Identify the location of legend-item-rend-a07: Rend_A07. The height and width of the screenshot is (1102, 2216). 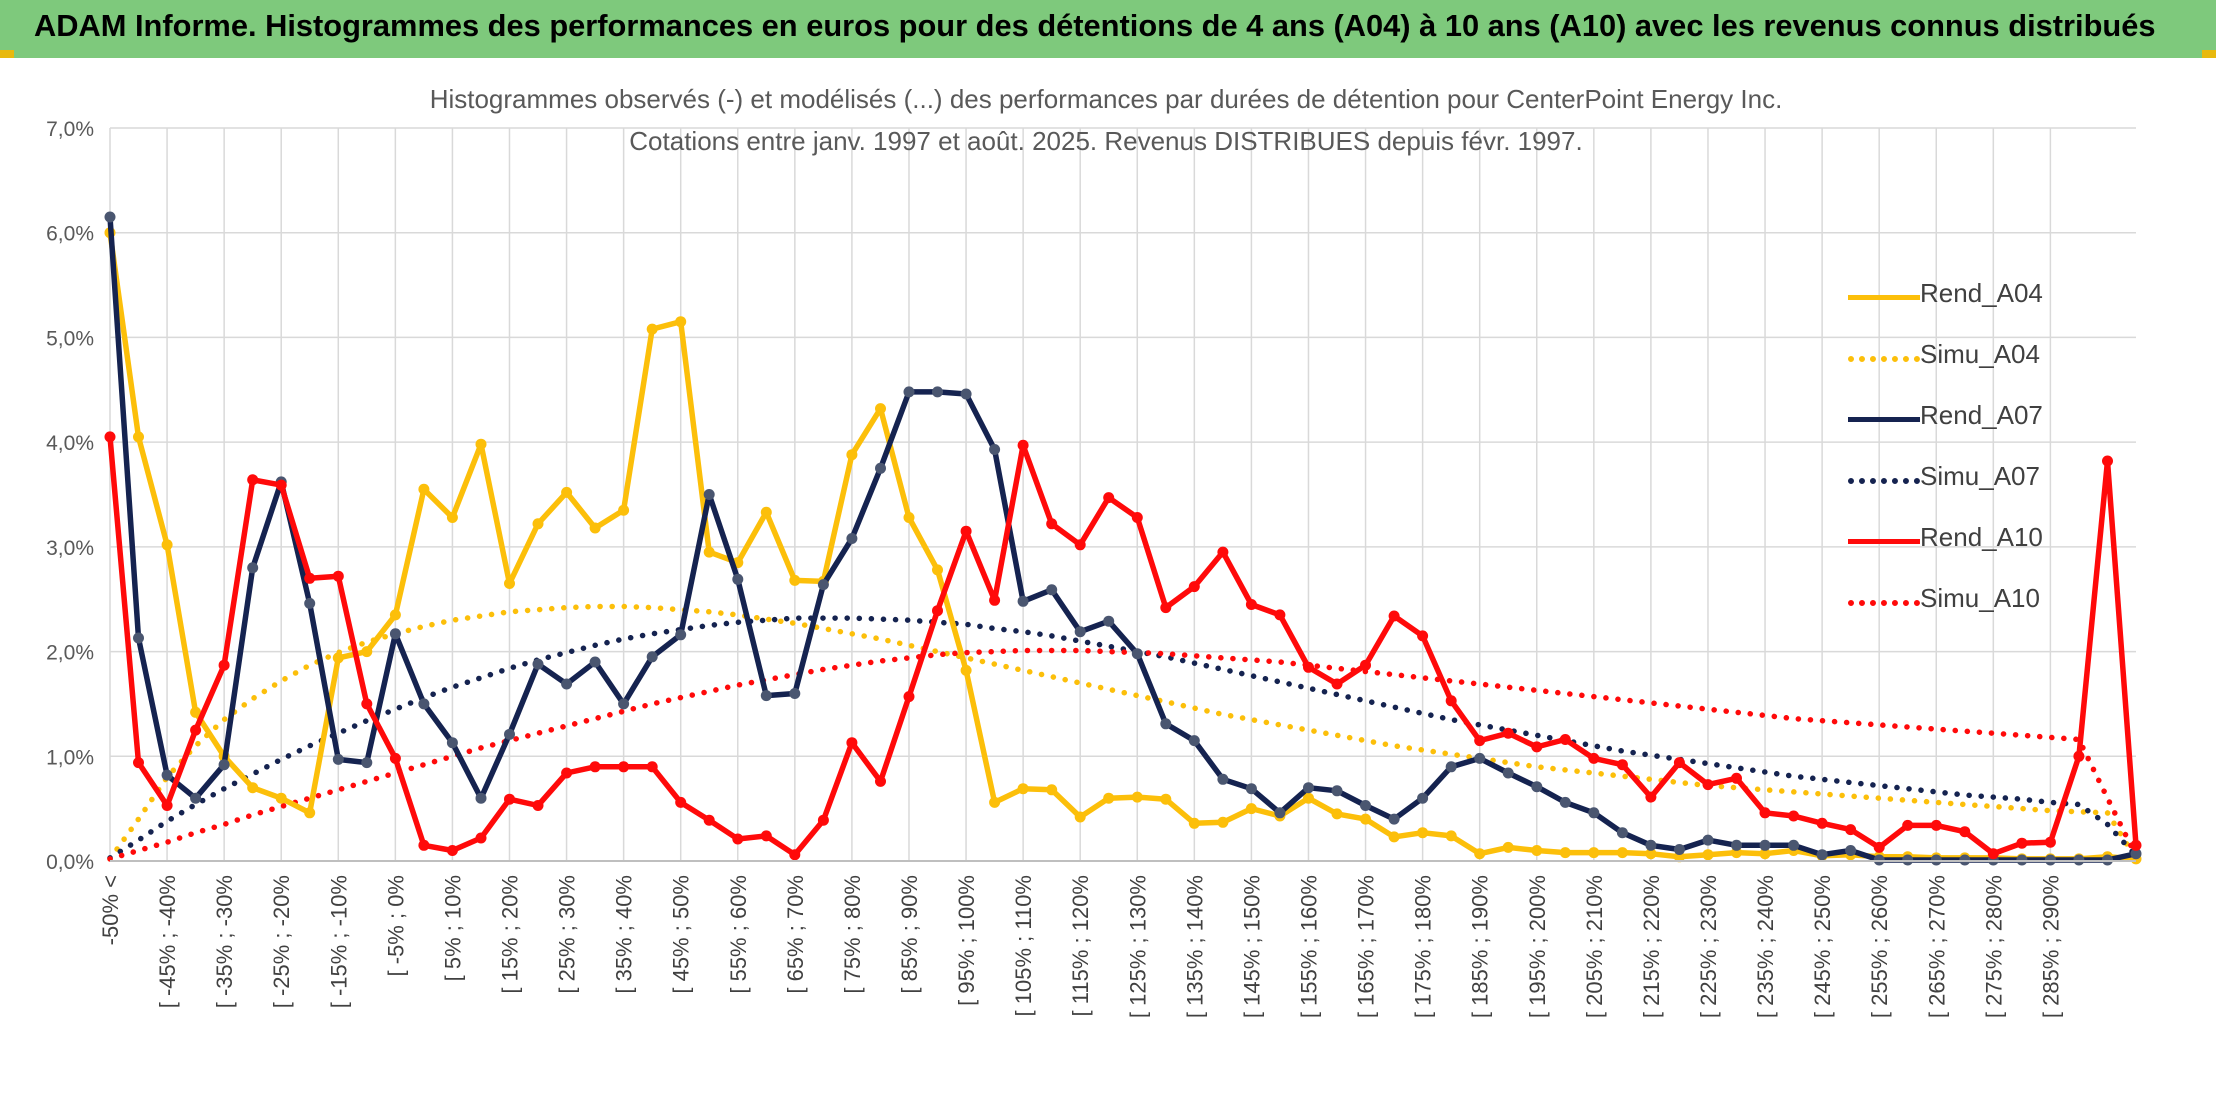
(1978, 418).